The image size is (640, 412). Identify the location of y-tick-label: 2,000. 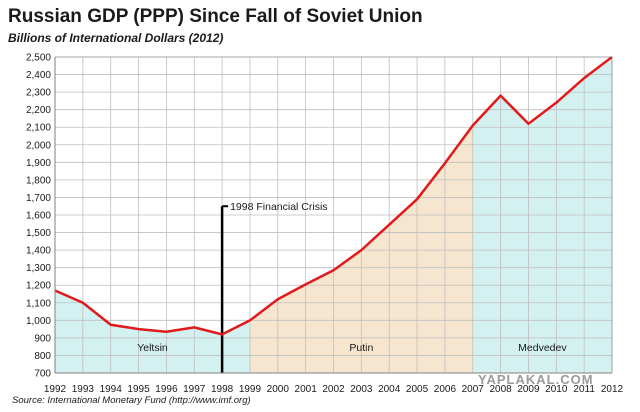
(38, 145).